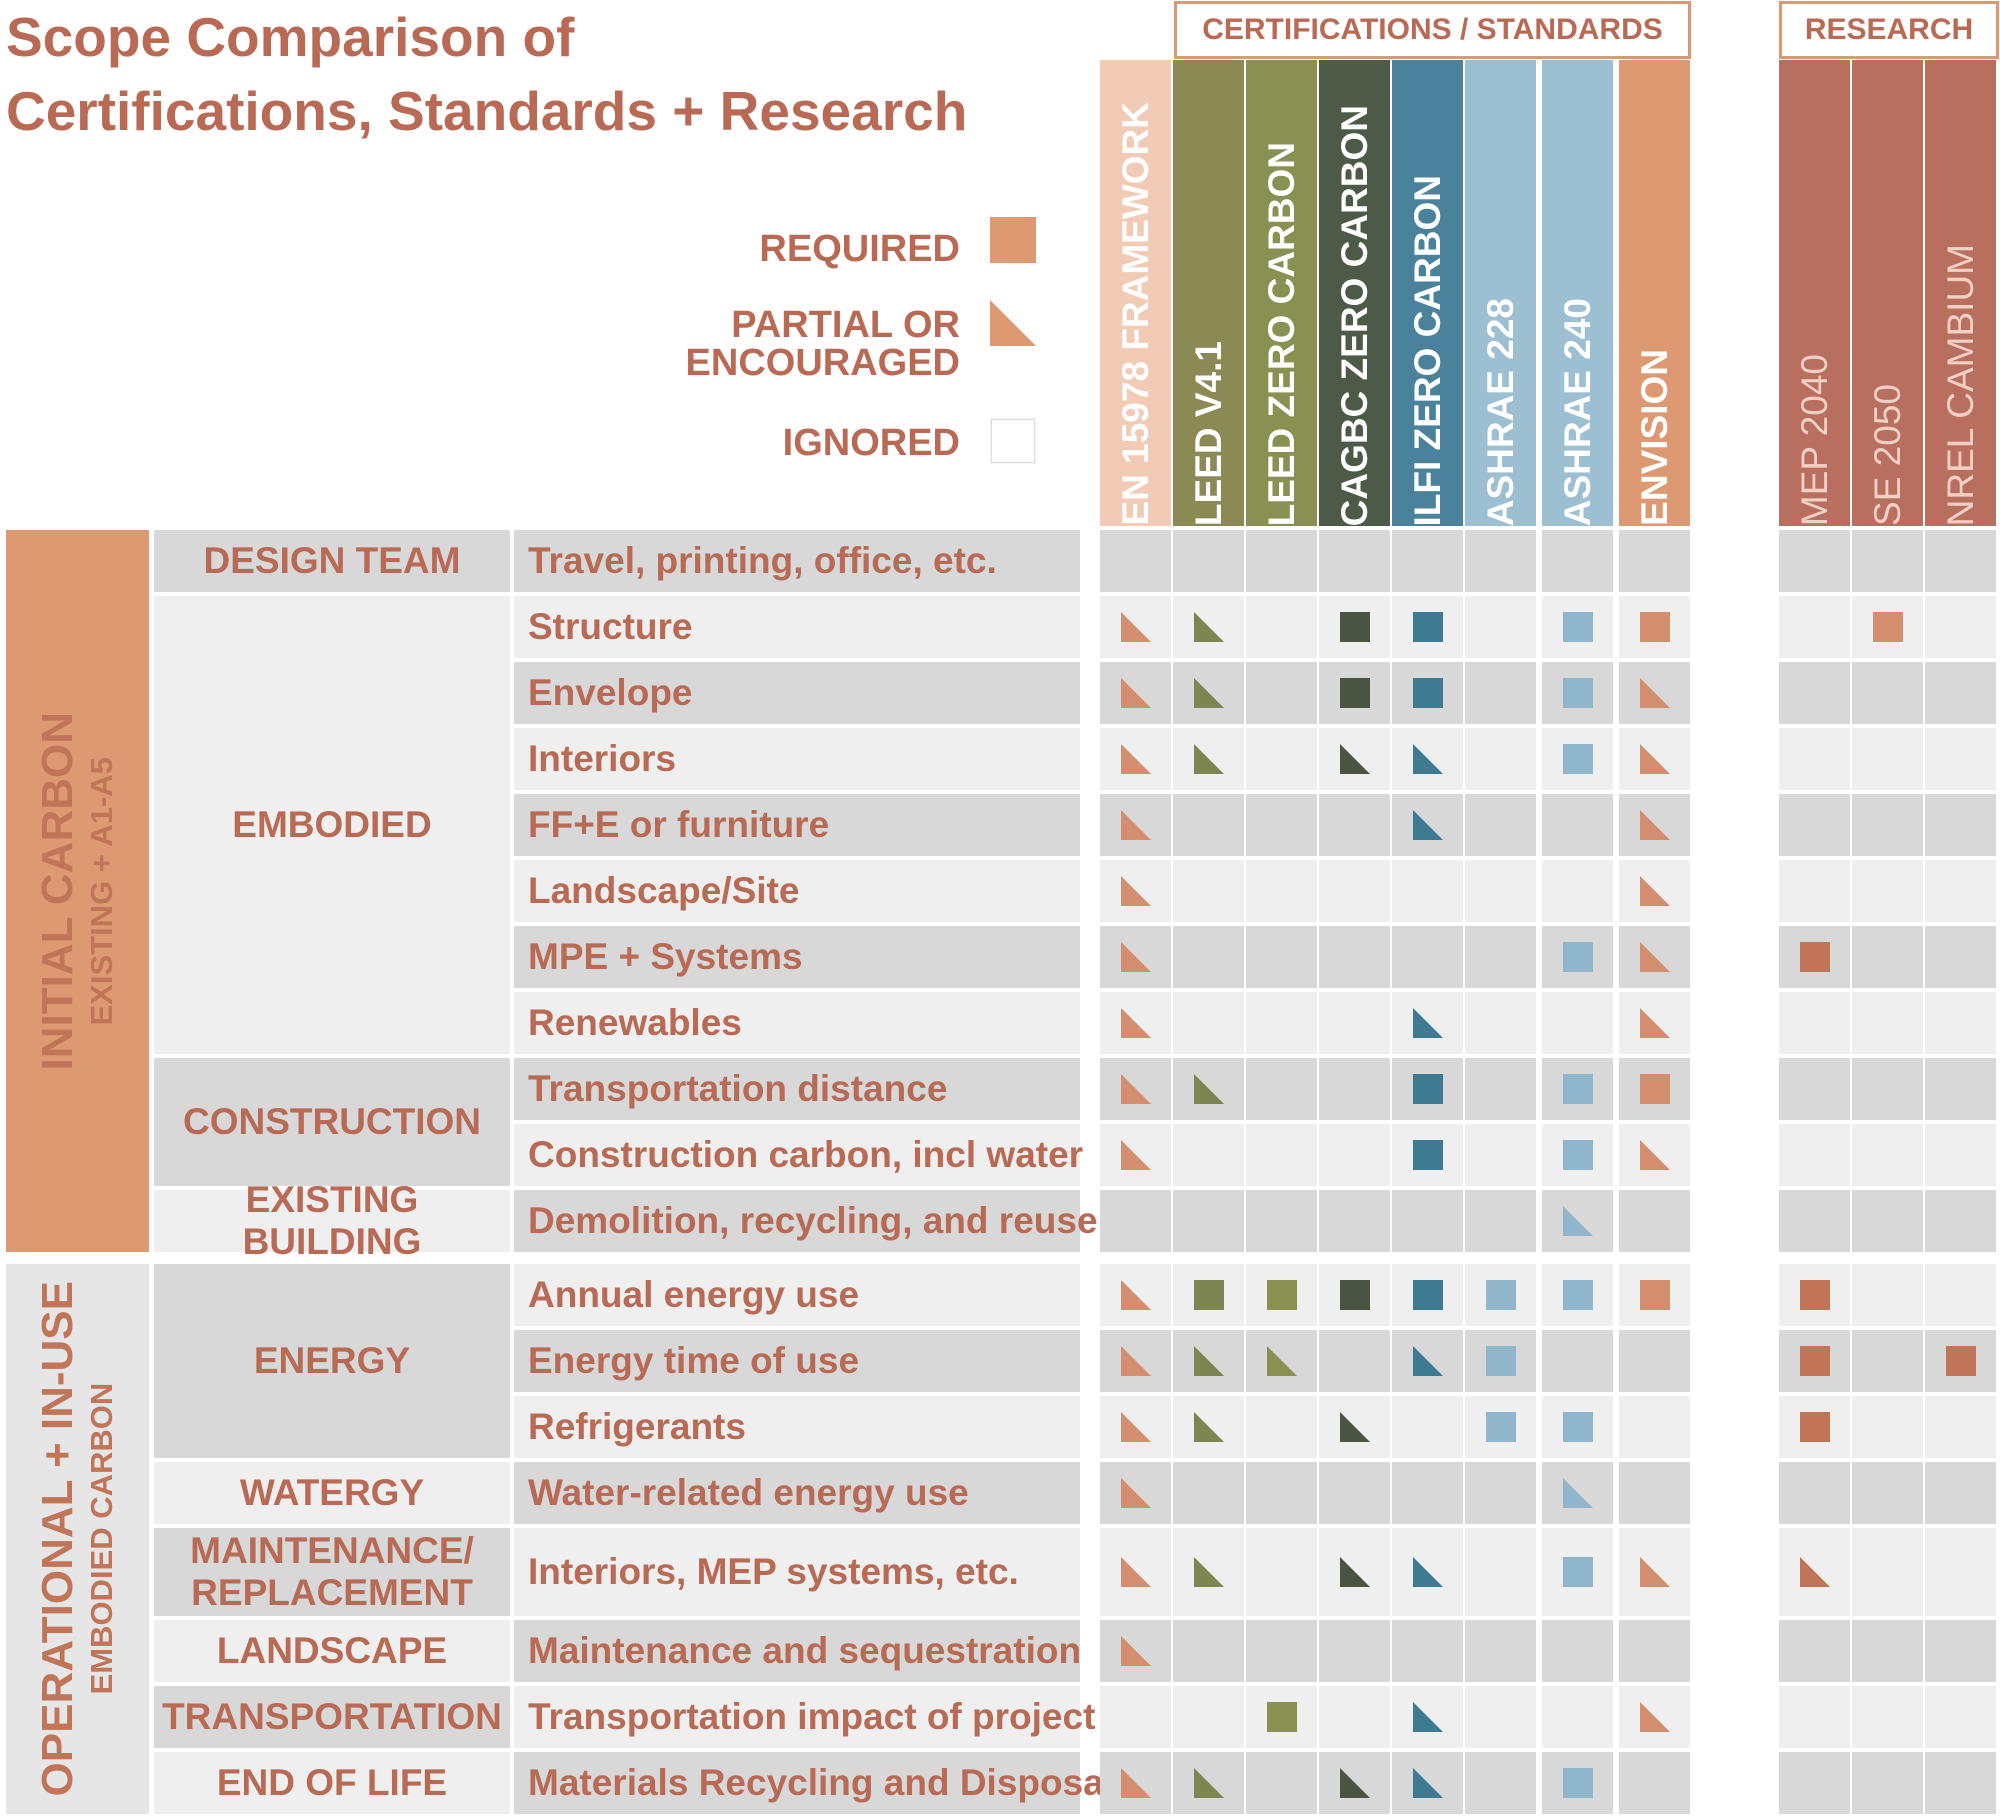 The image size is (2000, 1818). What do you see at coordinates (1281, 333) in the screenshot?
I see `column-header-label-2: LEED ZERO CARBON` at bounding box center [1281, 333].